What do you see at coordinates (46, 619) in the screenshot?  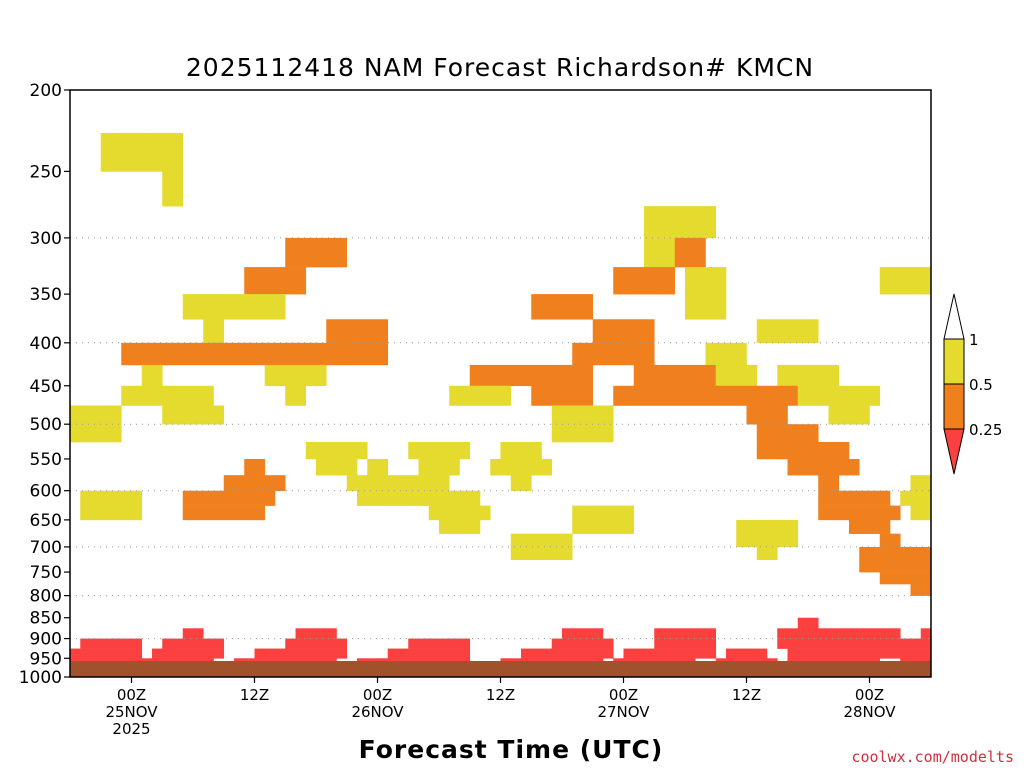 I see `y-tick-label: 850` at bounding box center [46, 619].